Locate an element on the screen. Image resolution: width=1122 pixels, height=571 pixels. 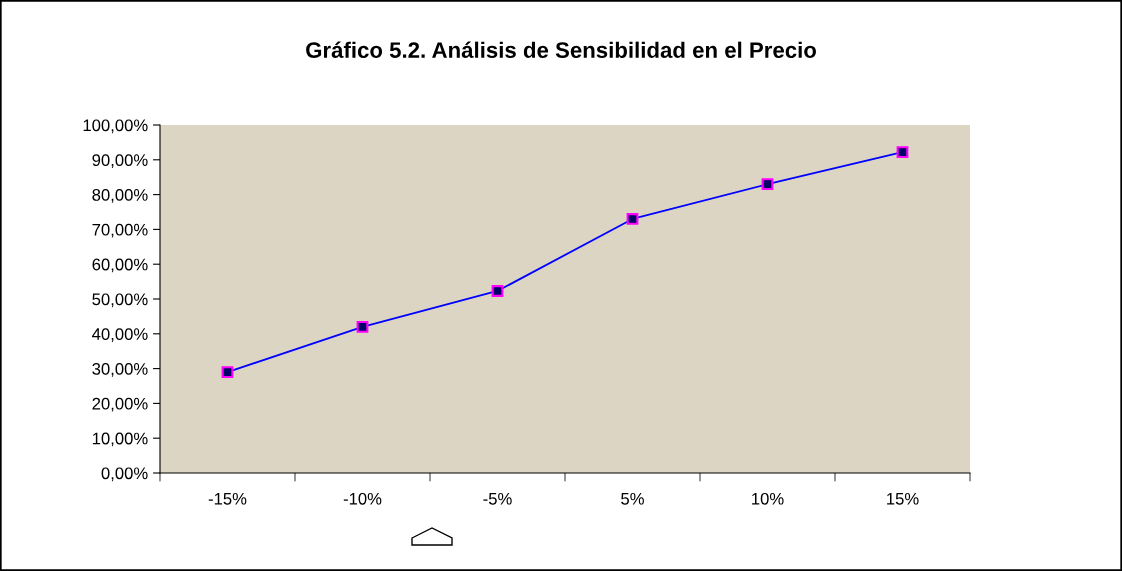
y-tick-label: 80,00% is located at coordinates (120, 196).